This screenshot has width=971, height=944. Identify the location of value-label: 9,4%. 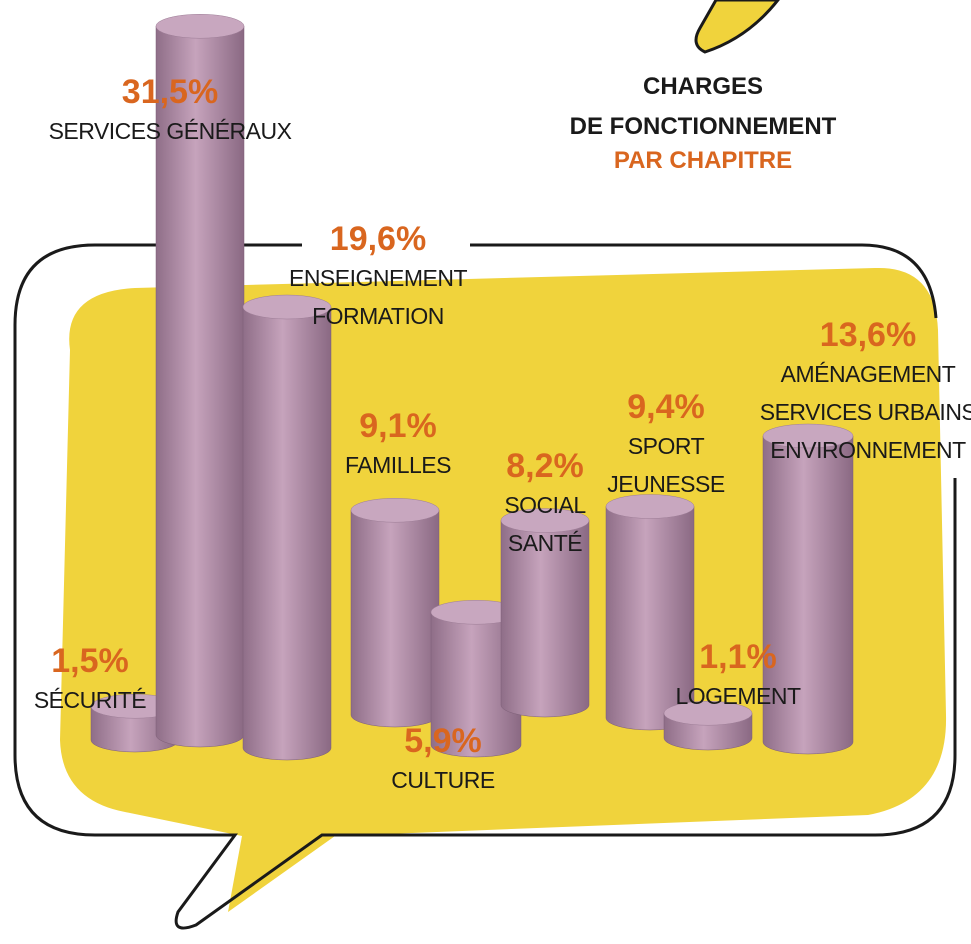
(666, 407).